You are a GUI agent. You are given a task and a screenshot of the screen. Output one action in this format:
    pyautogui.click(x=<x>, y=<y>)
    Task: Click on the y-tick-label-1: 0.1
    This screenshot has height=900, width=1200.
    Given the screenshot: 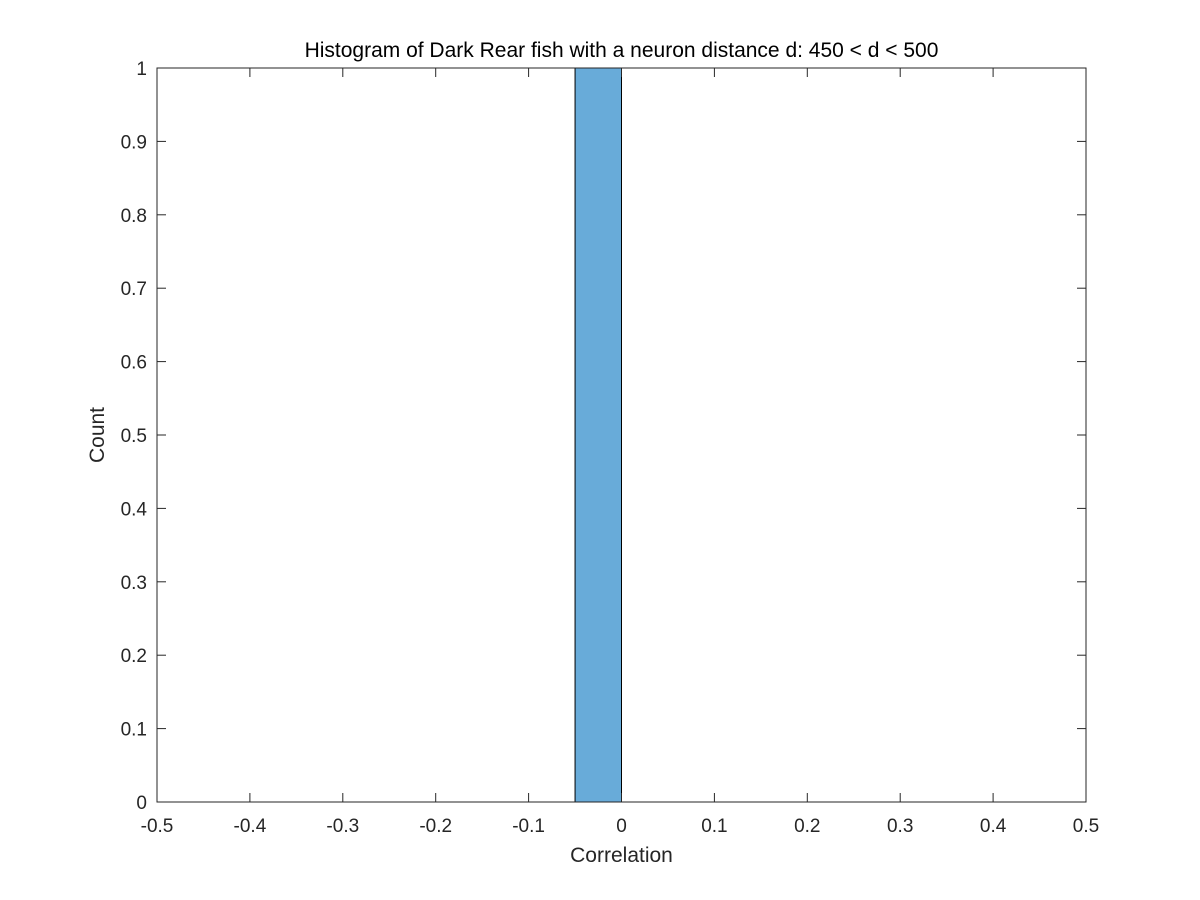 What is the action you would take?
    pyautogui.click(x=134, y=730)
    